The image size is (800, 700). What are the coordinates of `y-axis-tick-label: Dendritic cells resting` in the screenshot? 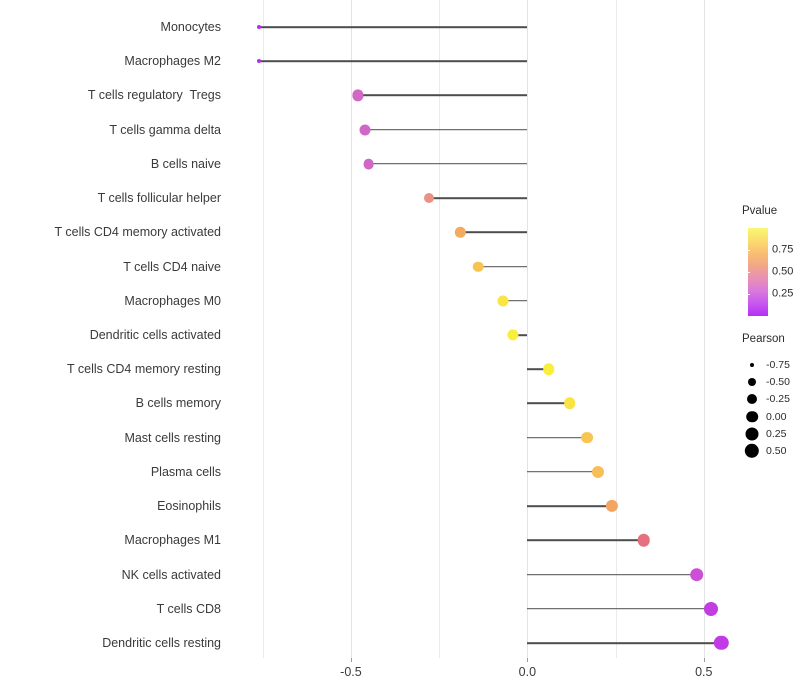 It's located at (161, 642).